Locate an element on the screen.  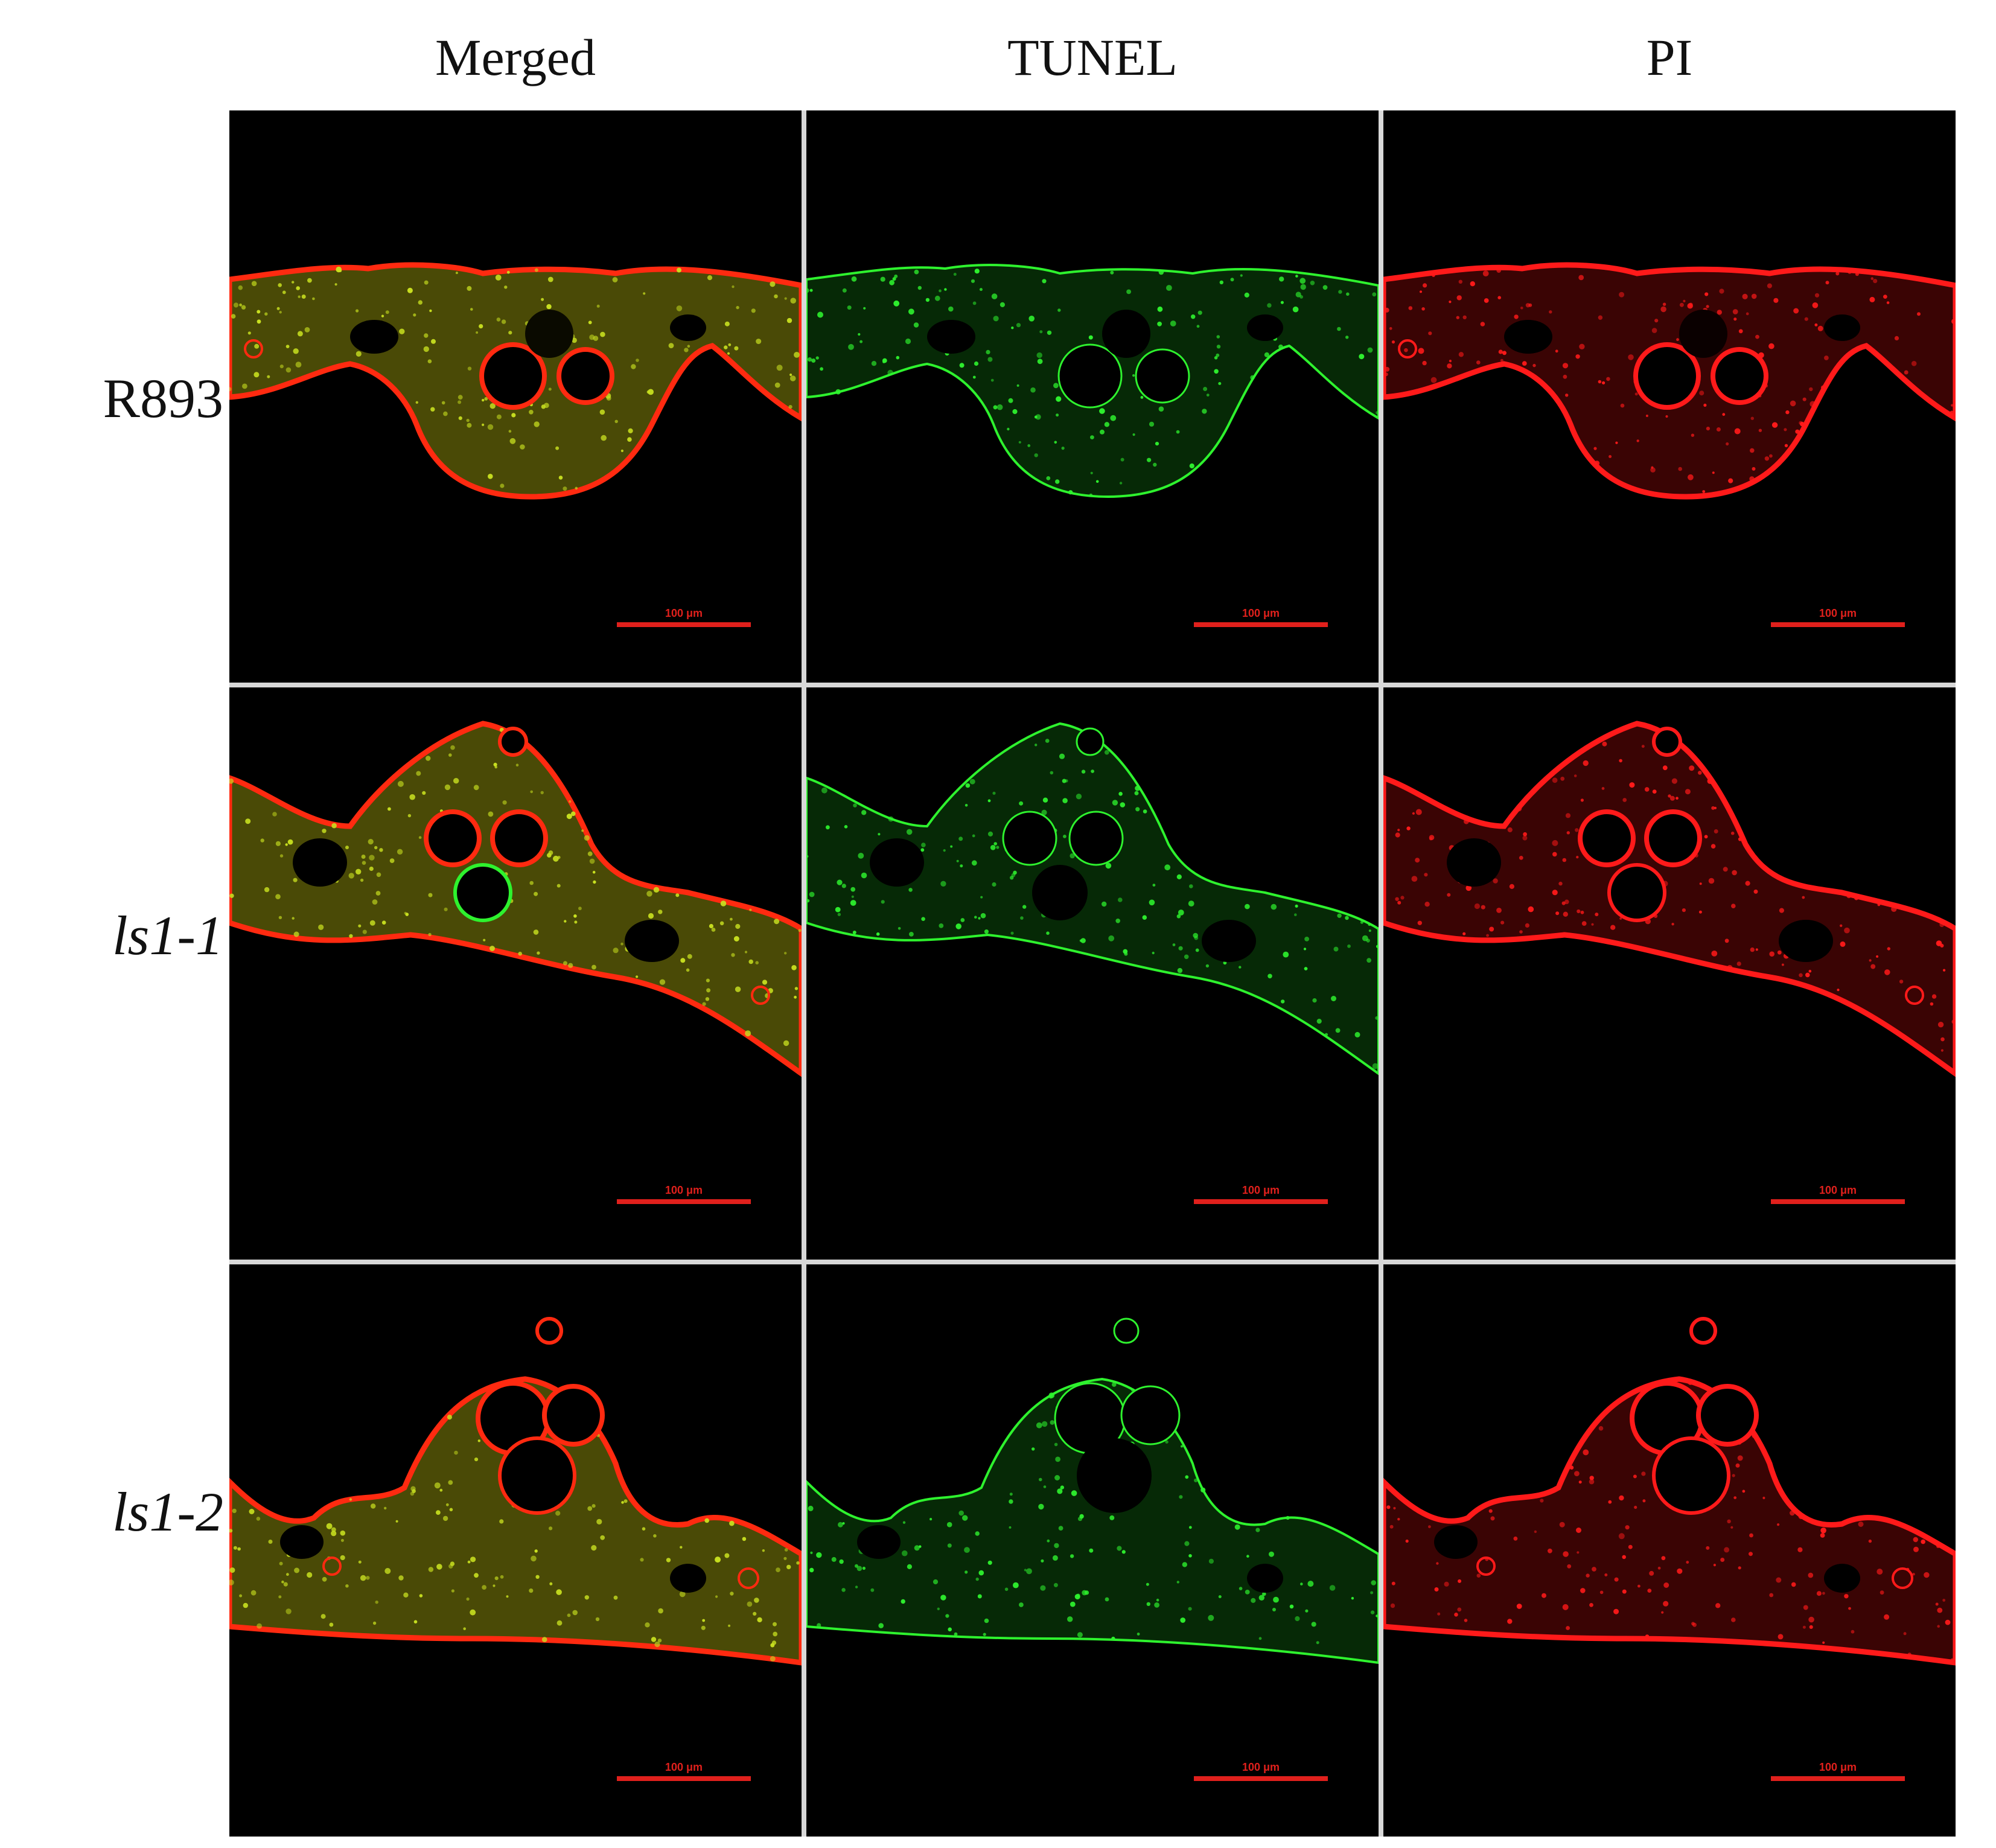
column-label-tunel: TUNEL is located at coordinates (1093, 57).